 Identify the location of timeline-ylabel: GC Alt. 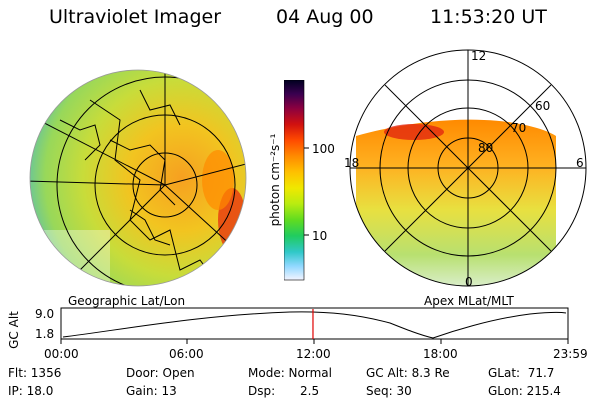
(14, 330).